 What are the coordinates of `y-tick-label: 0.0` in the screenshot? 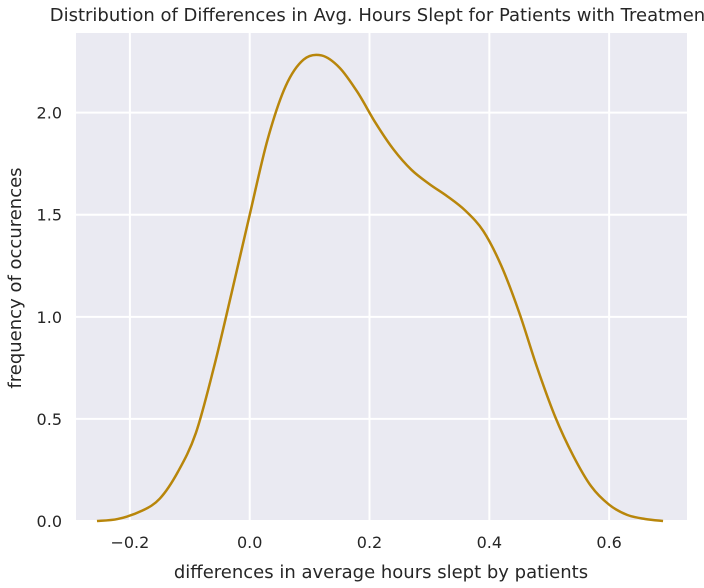 It's located at (49, 521).